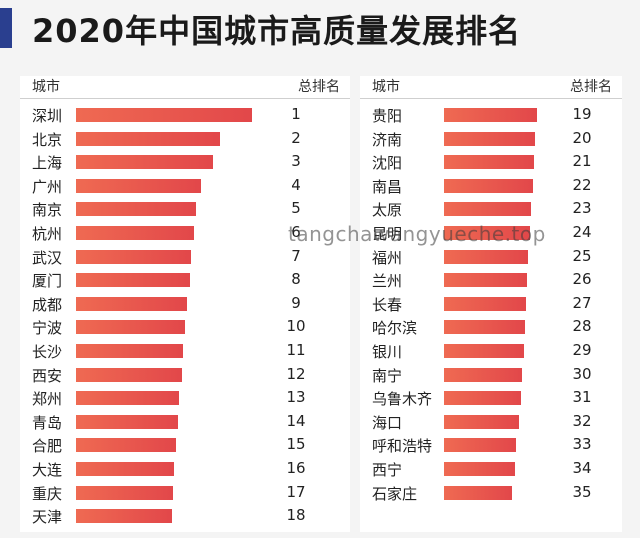  I want to click on city-label: 郑州, so click(47, 399).